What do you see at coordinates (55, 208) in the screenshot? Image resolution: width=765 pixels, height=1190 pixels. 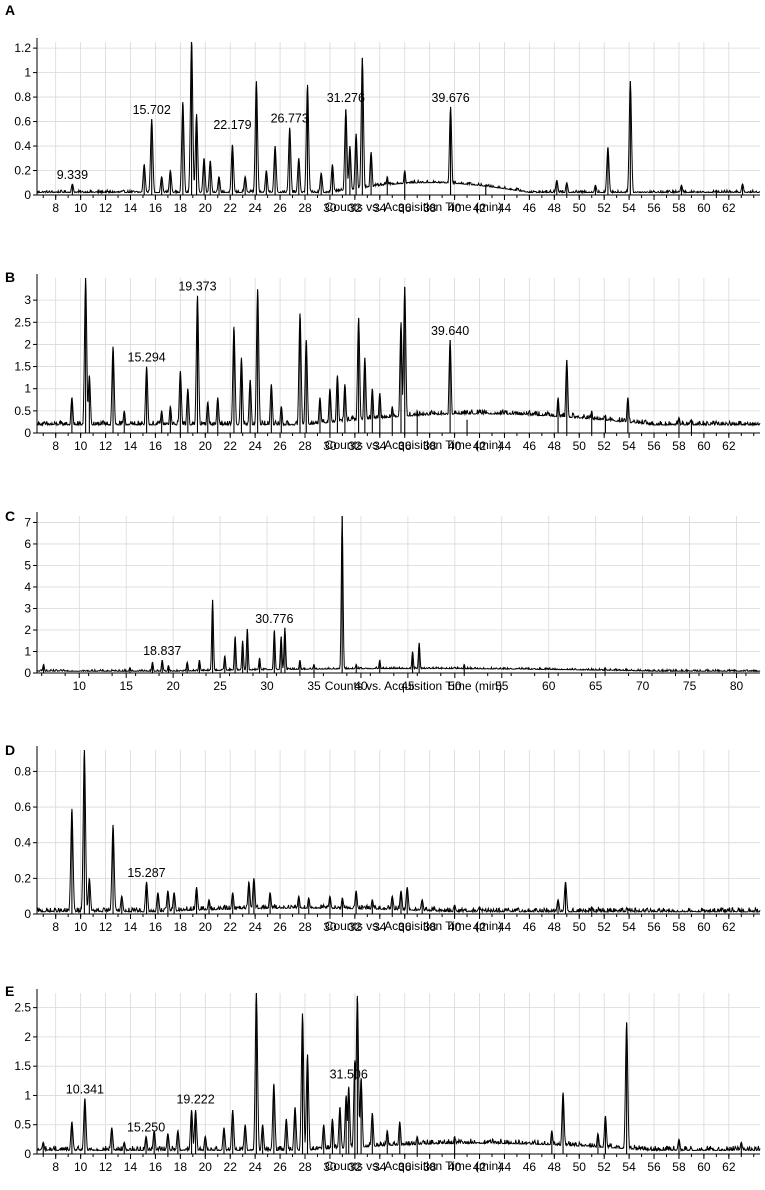 I see `x-tick-label: 8` at bounding box center [55, 208].